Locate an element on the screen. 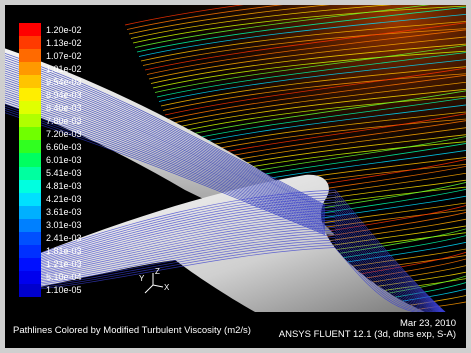 Image resolution: width=471 pixels, height=353 pixels. colormap-legend is located at coordinates (30, 160).